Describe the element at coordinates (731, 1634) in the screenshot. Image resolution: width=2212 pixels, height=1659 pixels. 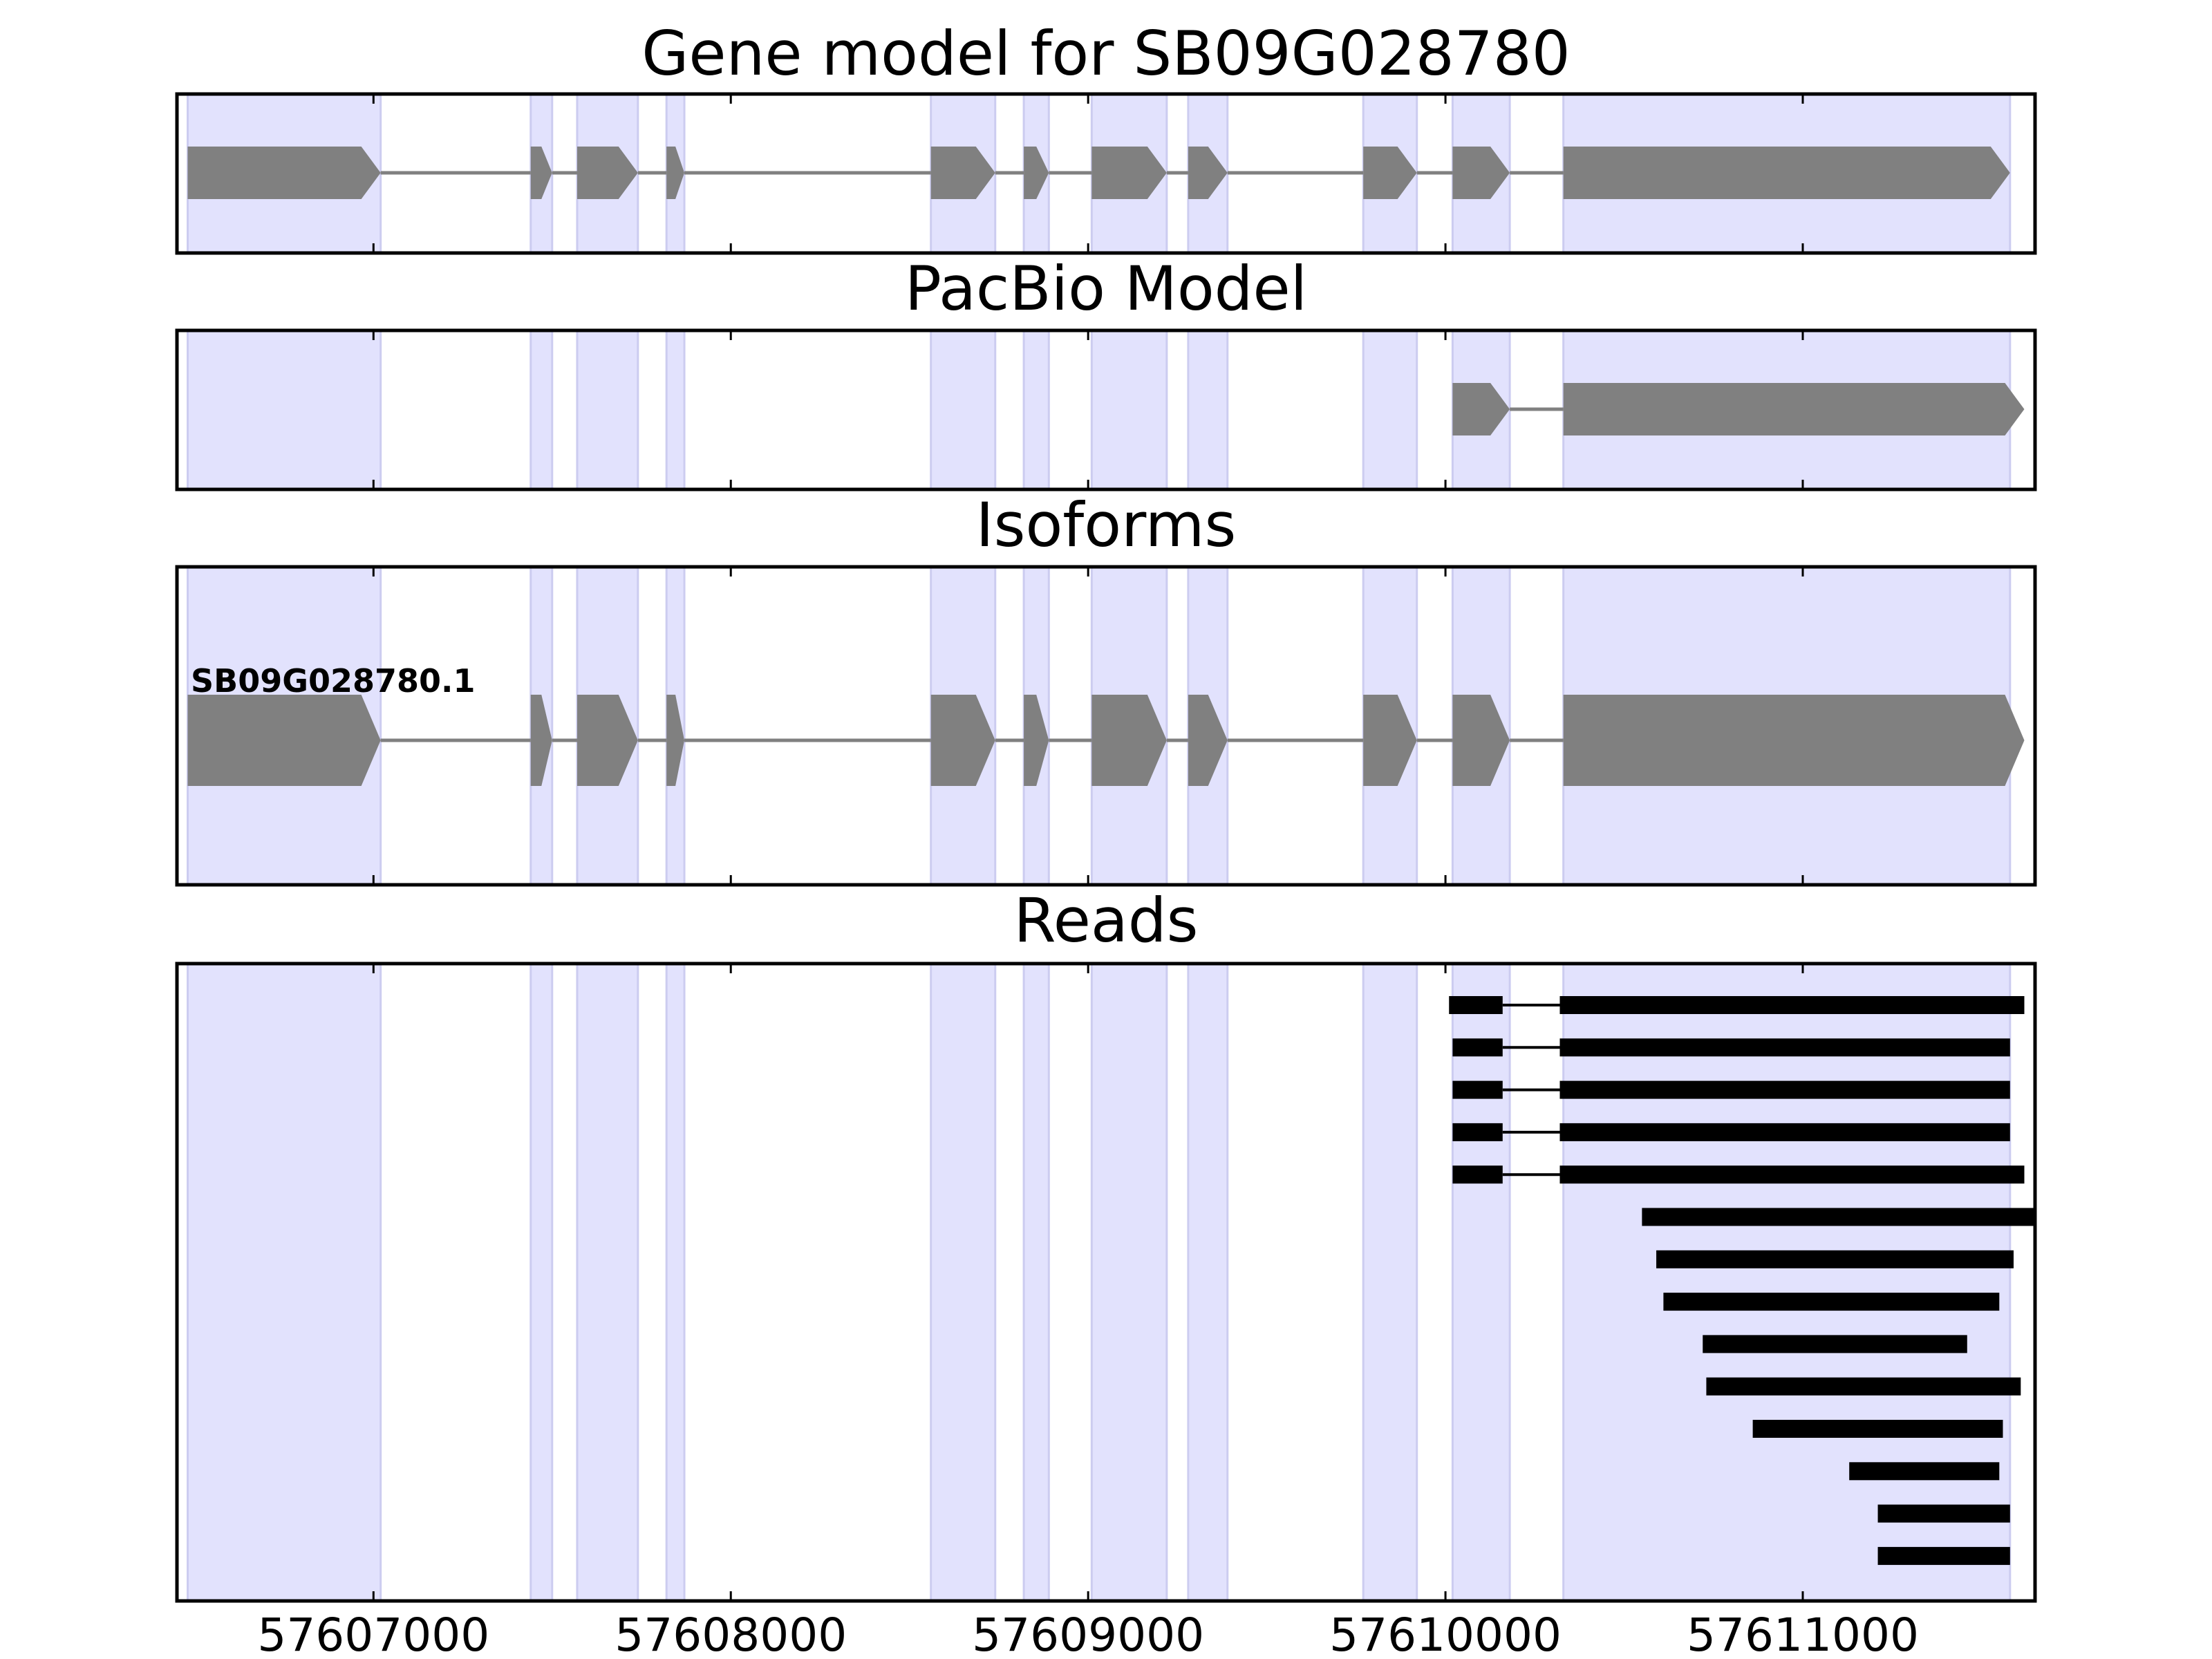
I see `x-tick-label: 57608000` at that location.